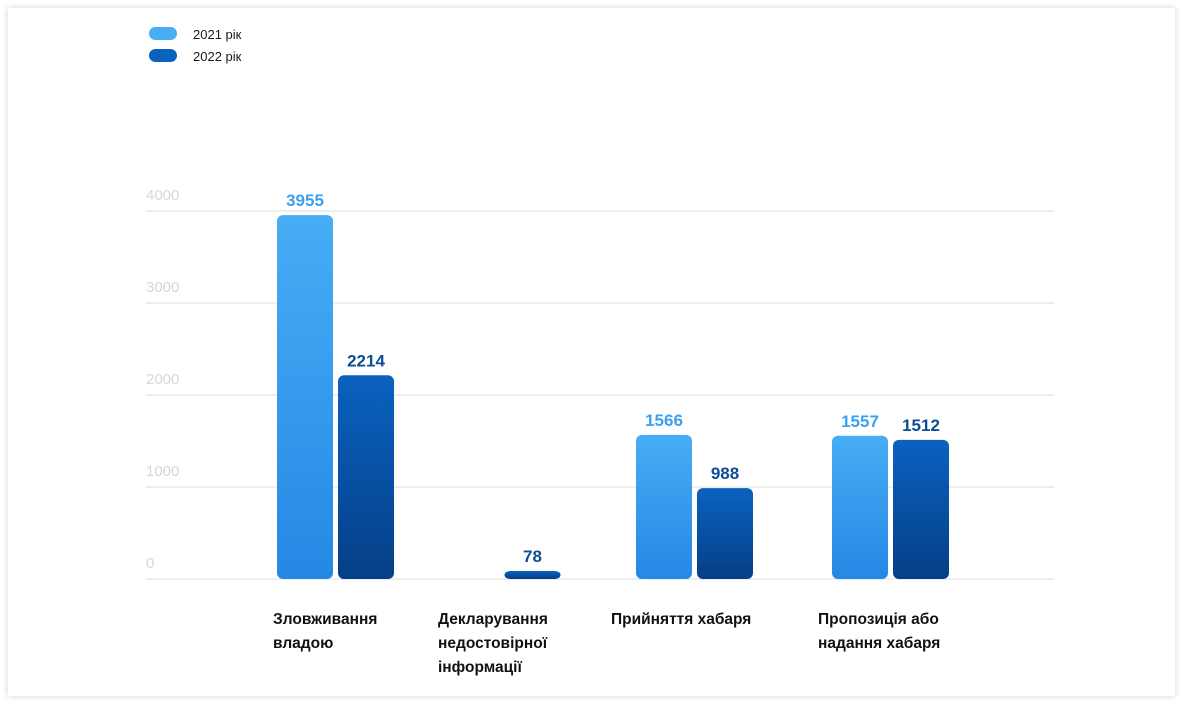  Describe the element at coordinates (162, 195) in the screenshot. I see `y-tick-label-4000: 4000` at that location.